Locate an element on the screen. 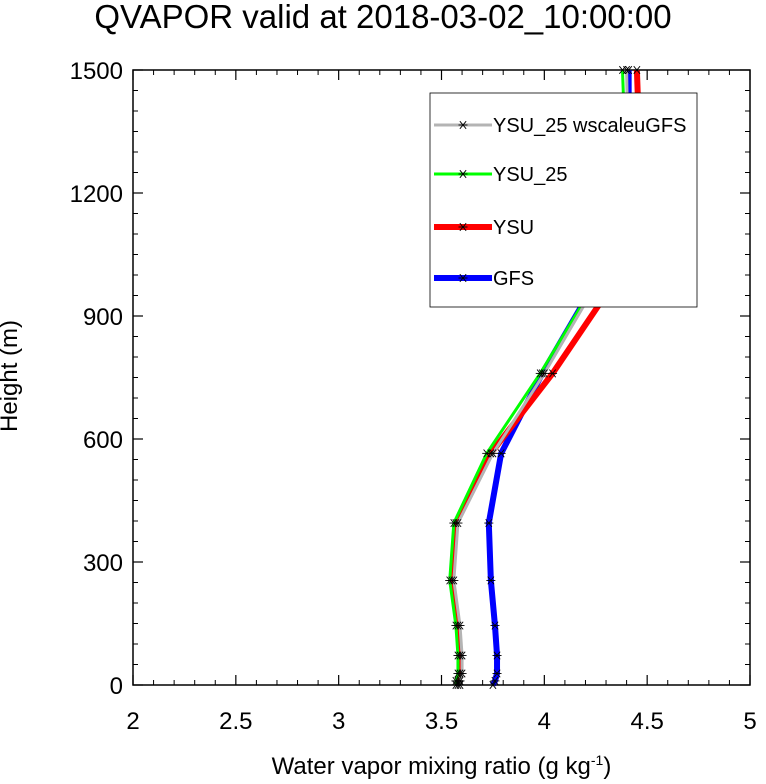 This screenshot has width=766, height=784. legend-label-2: YSU_25 is located at coordinates (530, 175).